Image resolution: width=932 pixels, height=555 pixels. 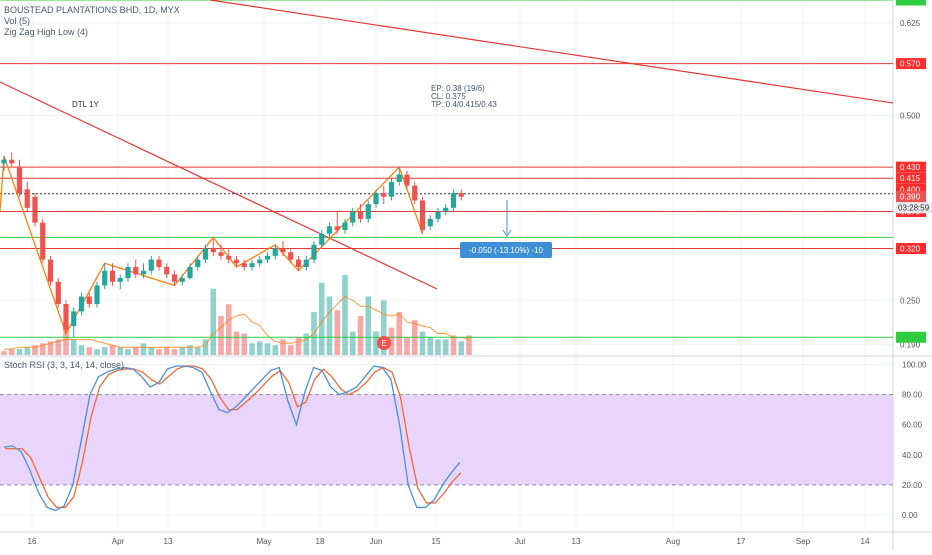 I want to click on level-price-badge-text: 0.320, so click(x=910, y=249).